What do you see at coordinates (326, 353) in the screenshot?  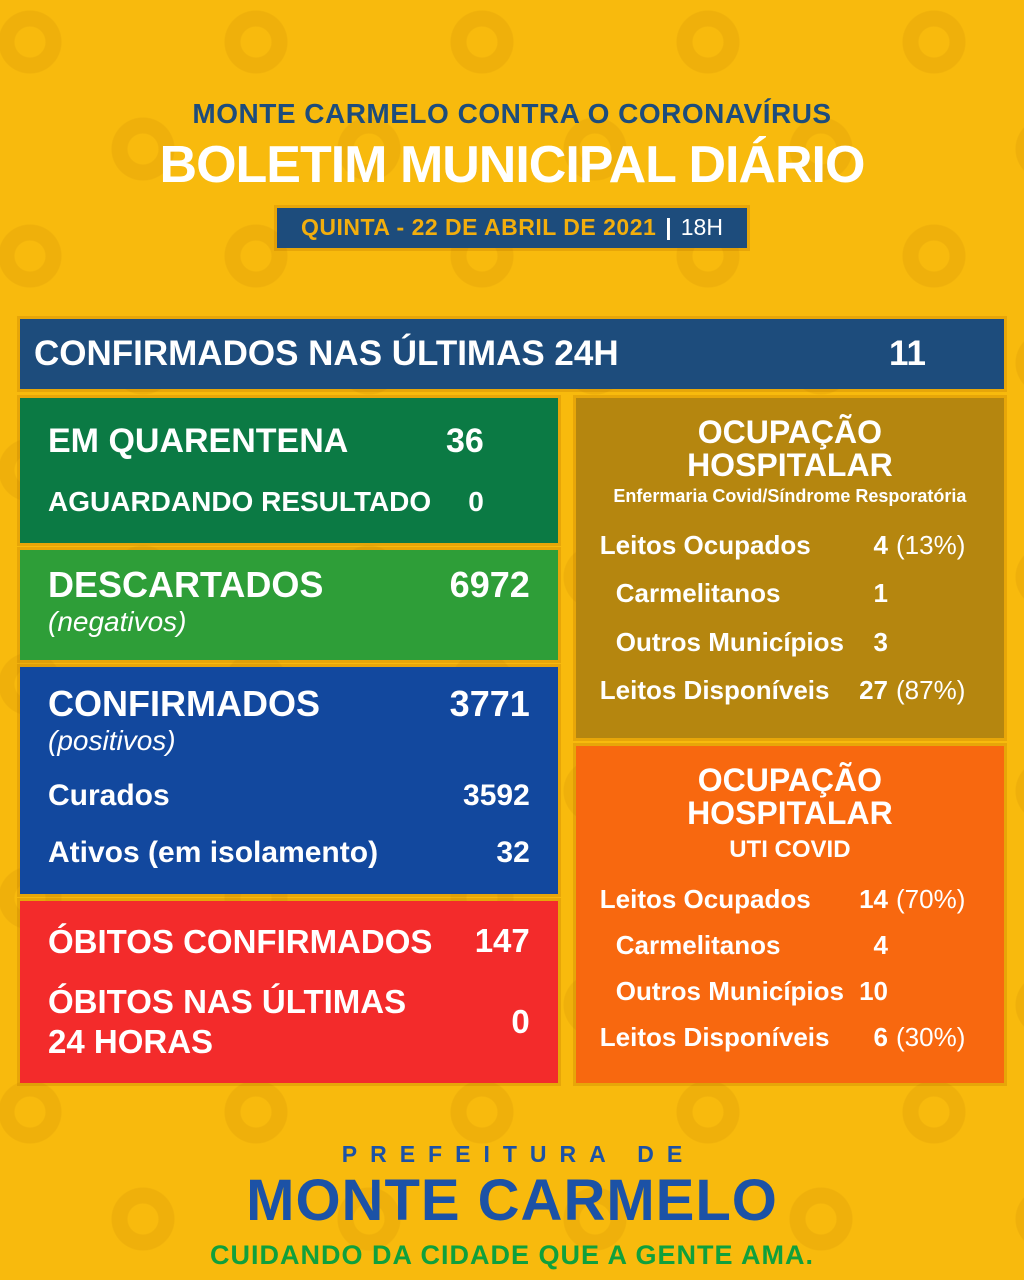 I see `confirmed-24h-label: CONFIRMADOS NAS ÚLTIMAS 24H` at bounding box center [326, 353].